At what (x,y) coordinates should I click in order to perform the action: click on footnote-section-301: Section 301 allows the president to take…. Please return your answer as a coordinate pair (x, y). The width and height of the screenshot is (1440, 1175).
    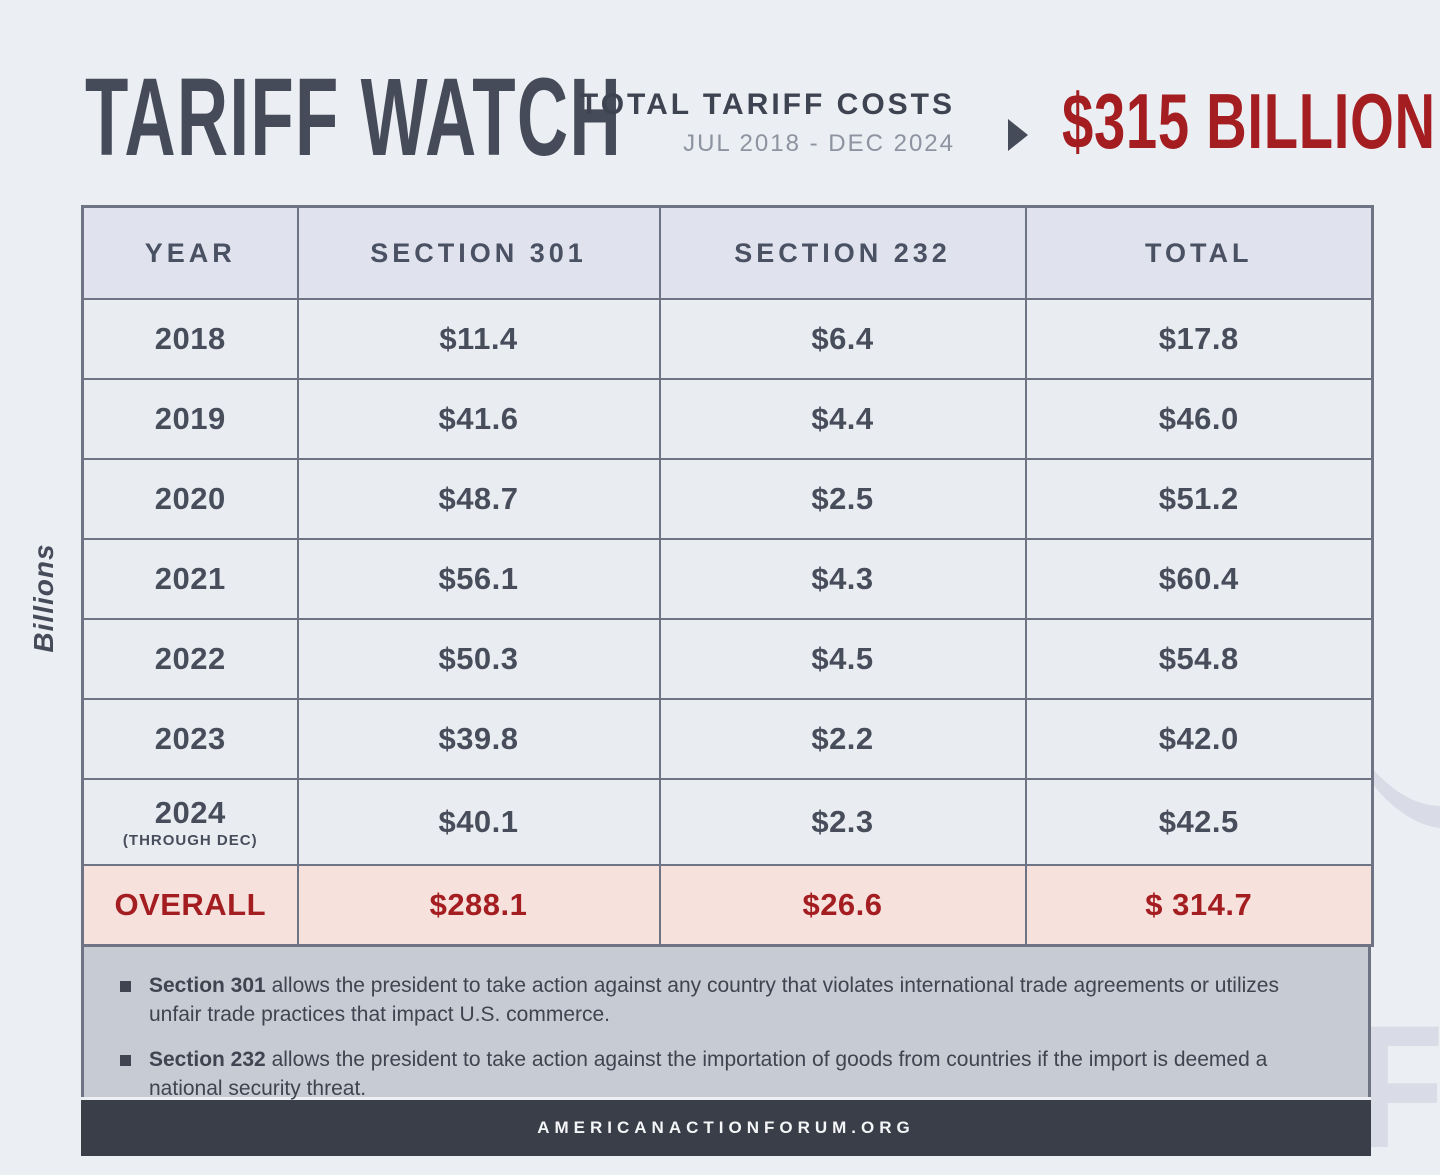
    Looking at the image, I should click on (729, 1001).